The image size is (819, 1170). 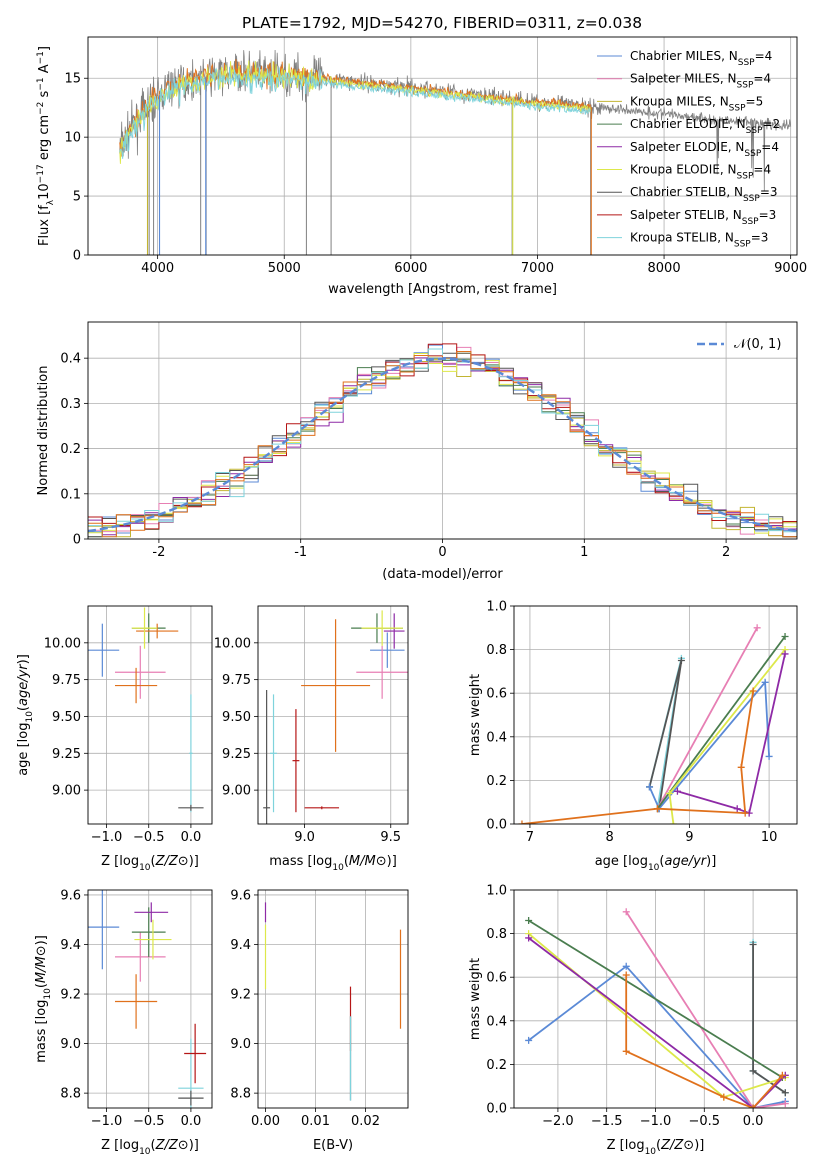 What do you see at coordinates (700, 172) in the screenshot?
I see `legend-label: Kroupa ELODIE, NSSP=4` at bounding box center [700, 172].